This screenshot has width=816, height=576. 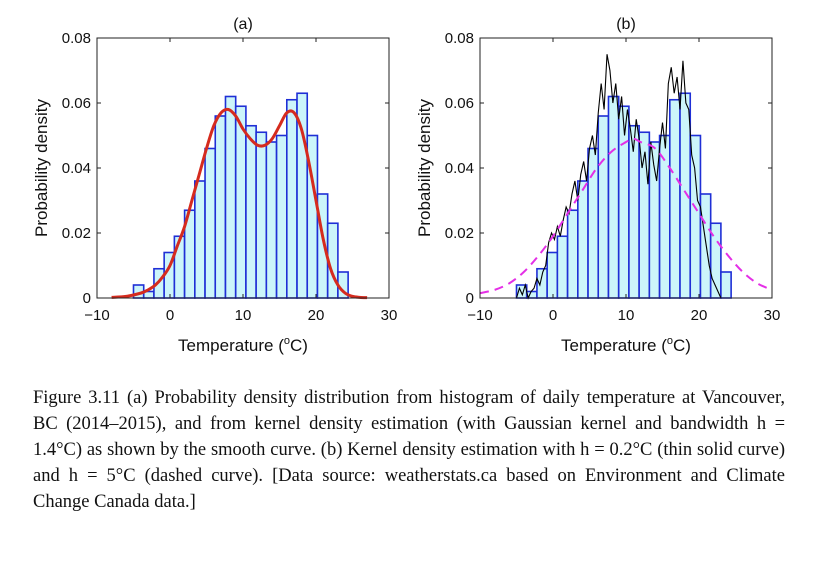 What do you see at coordinates (626, 24) in the screenshot?
I see `chart-title-b: (b)` at bounding box center [626, 24].